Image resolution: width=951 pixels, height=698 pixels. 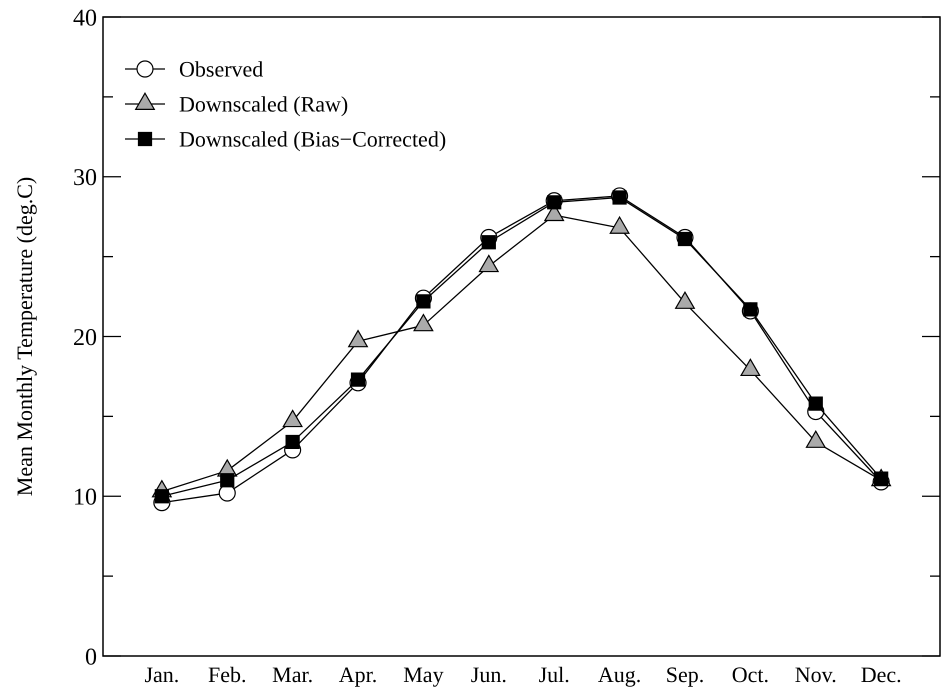 I want to click on x-tick-label: Jun., so click(x=488, y=674).